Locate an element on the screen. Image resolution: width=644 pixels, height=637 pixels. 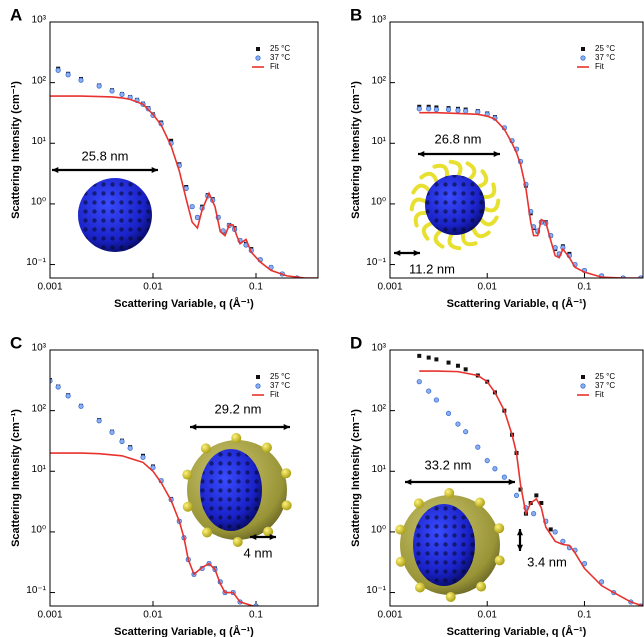
panel-label: D is located at coordinates (356, 342).